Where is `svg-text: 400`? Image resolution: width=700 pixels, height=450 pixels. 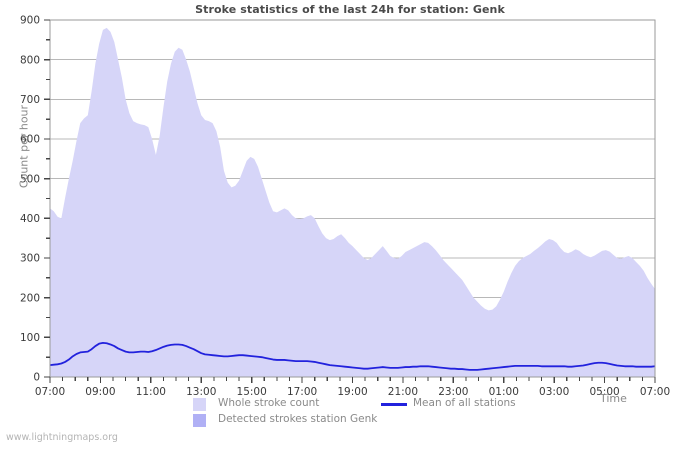 svg-text: 400 is located at coordinates (30, 219).